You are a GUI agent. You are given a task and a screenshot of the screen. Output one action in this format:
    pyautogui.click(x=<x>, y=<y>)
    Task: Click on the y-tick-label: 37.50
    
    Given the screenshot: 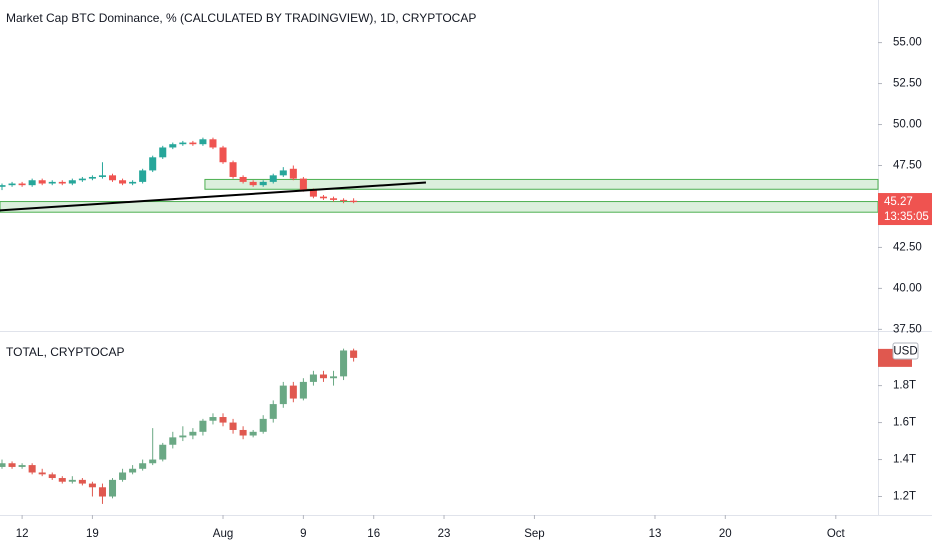 What is the action you would take?
    pyautogui.click(x=907, y=329)
    